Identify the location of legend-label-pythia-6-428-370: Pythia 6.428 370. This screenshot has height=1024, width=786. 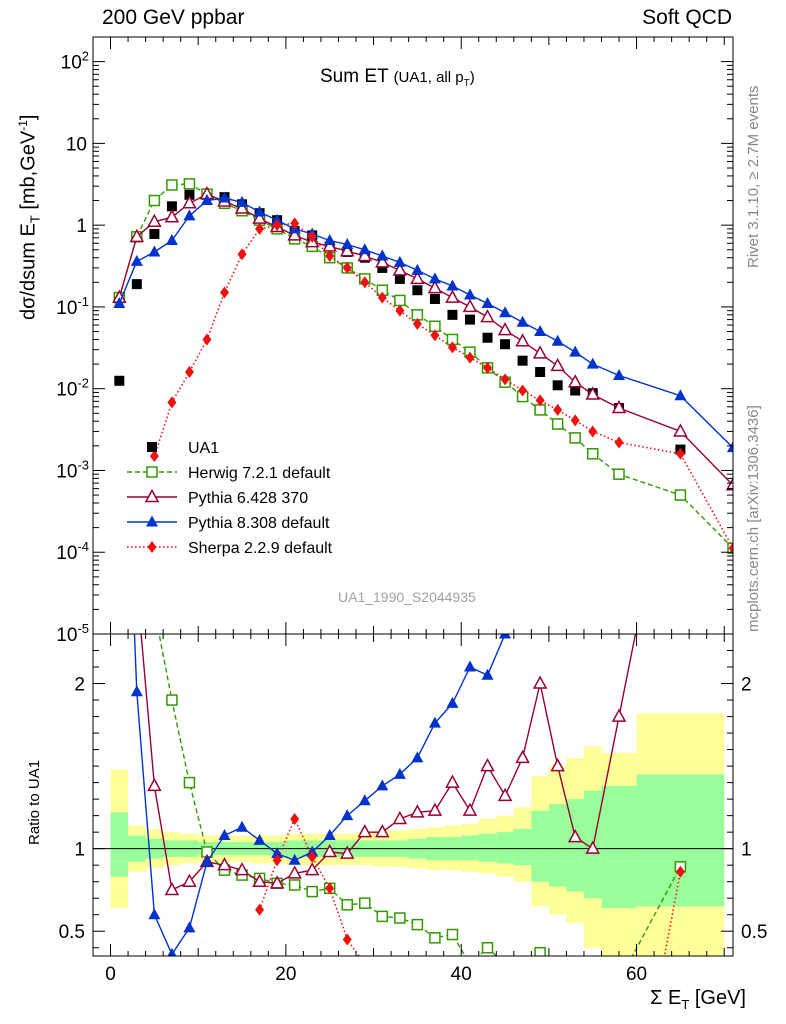
(248, 498).